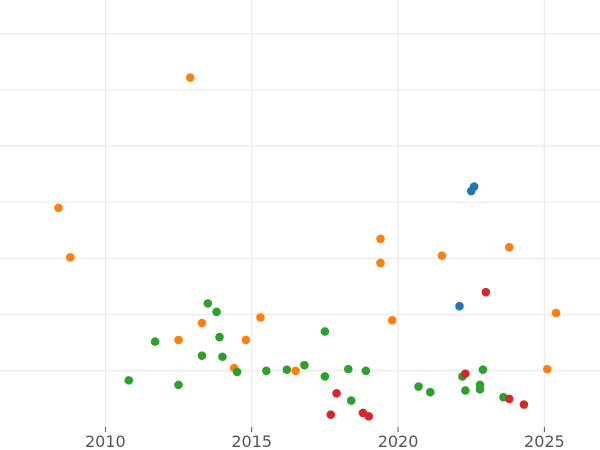 Image resolution: width=600 pixels, height=450 pixels. I want to click on x-tick-label: 2025, so click(544, 441).